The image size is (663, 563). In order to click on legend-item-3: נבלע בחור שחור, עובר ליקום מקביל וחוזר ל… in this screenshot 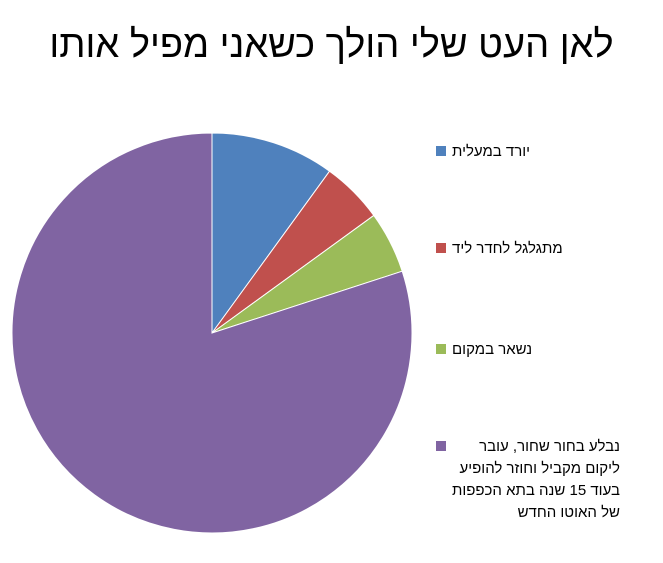, I will do `click(528, 480)`.